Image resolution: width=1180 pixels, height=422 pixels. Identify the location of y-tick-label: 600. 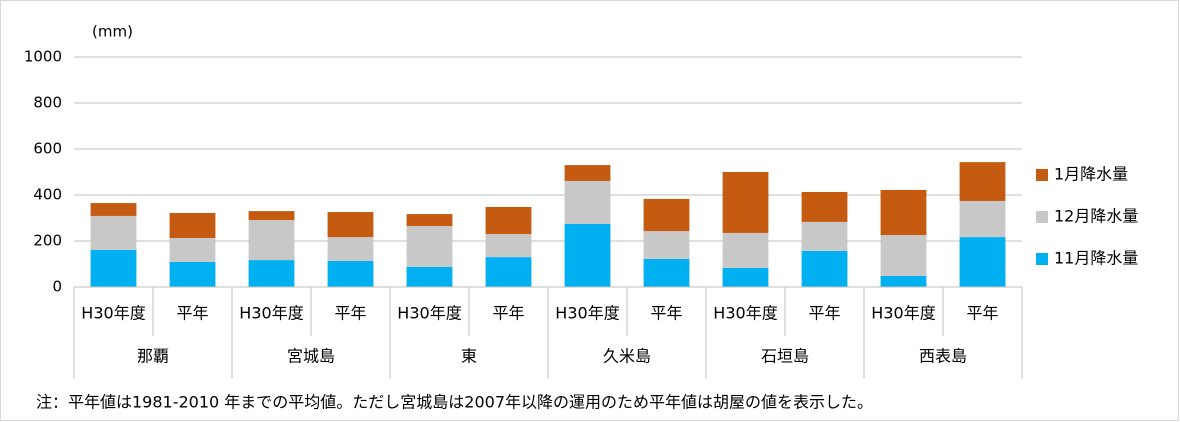
(47, 149).